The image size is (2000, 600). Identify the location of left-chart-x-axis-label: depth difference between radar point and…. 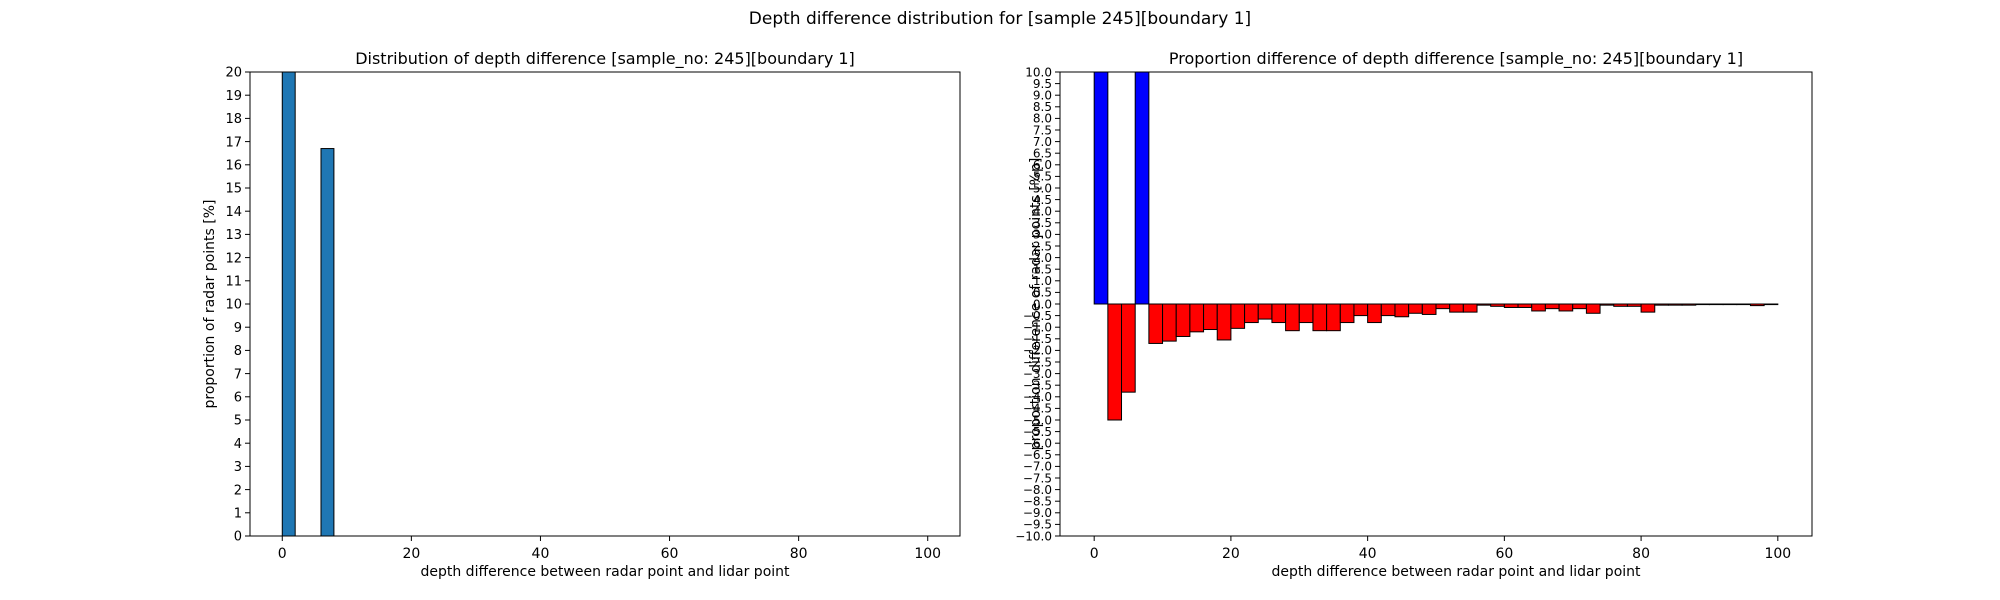
(605, 572).